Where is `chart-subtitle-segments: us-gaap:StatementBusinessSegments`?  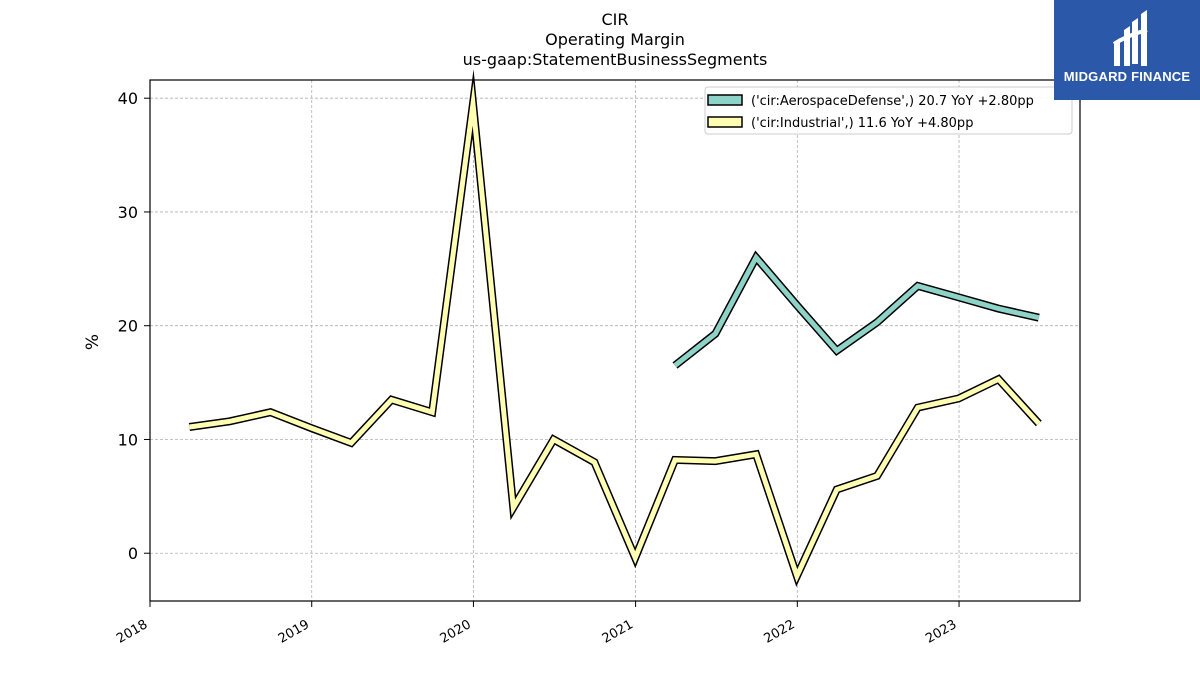 chart-subtitle-segments: us-gaap:StatementBusinessSegments is located at coordinates (615, 59).